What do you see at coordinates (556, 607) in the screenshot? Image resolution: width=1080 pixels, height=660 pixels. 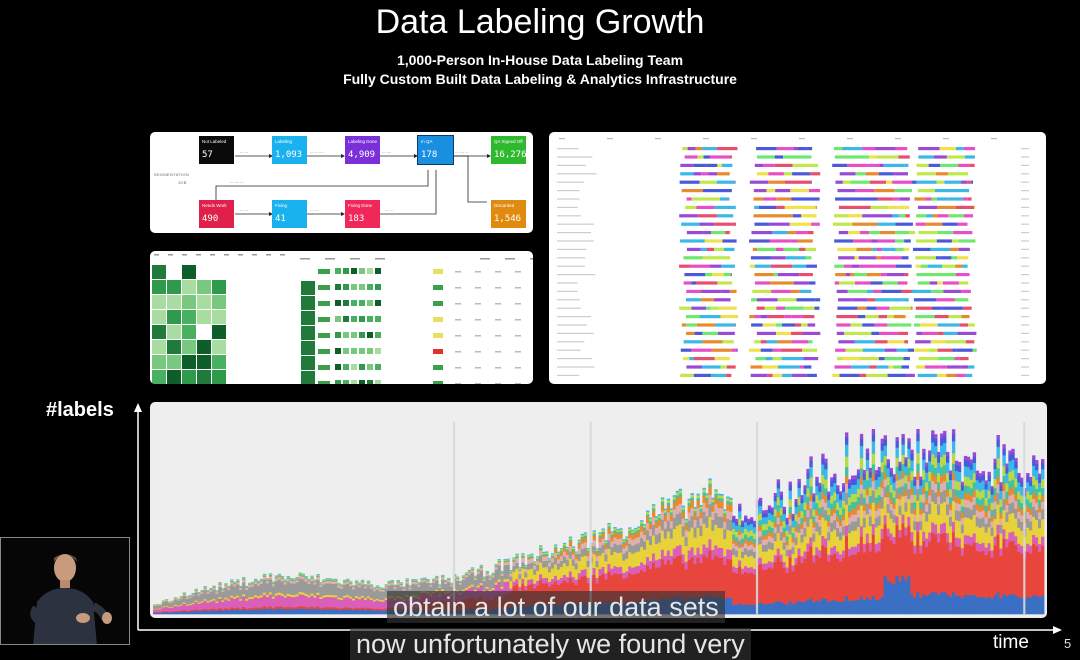 I see `subtitle-caption-line-1: obtain a lot of our data sets` at bounding box center [556, 607].